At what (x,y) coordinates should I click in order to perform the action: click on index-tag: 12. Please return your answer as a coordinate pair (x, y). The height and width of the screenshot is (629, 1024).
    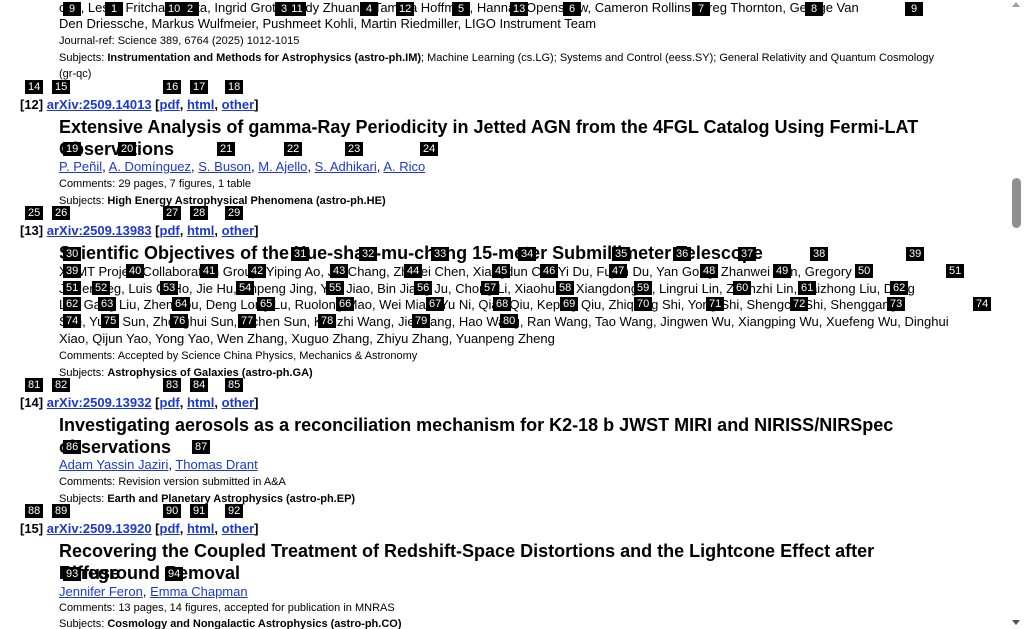
    Looking at the image, I should click on (405, 9).